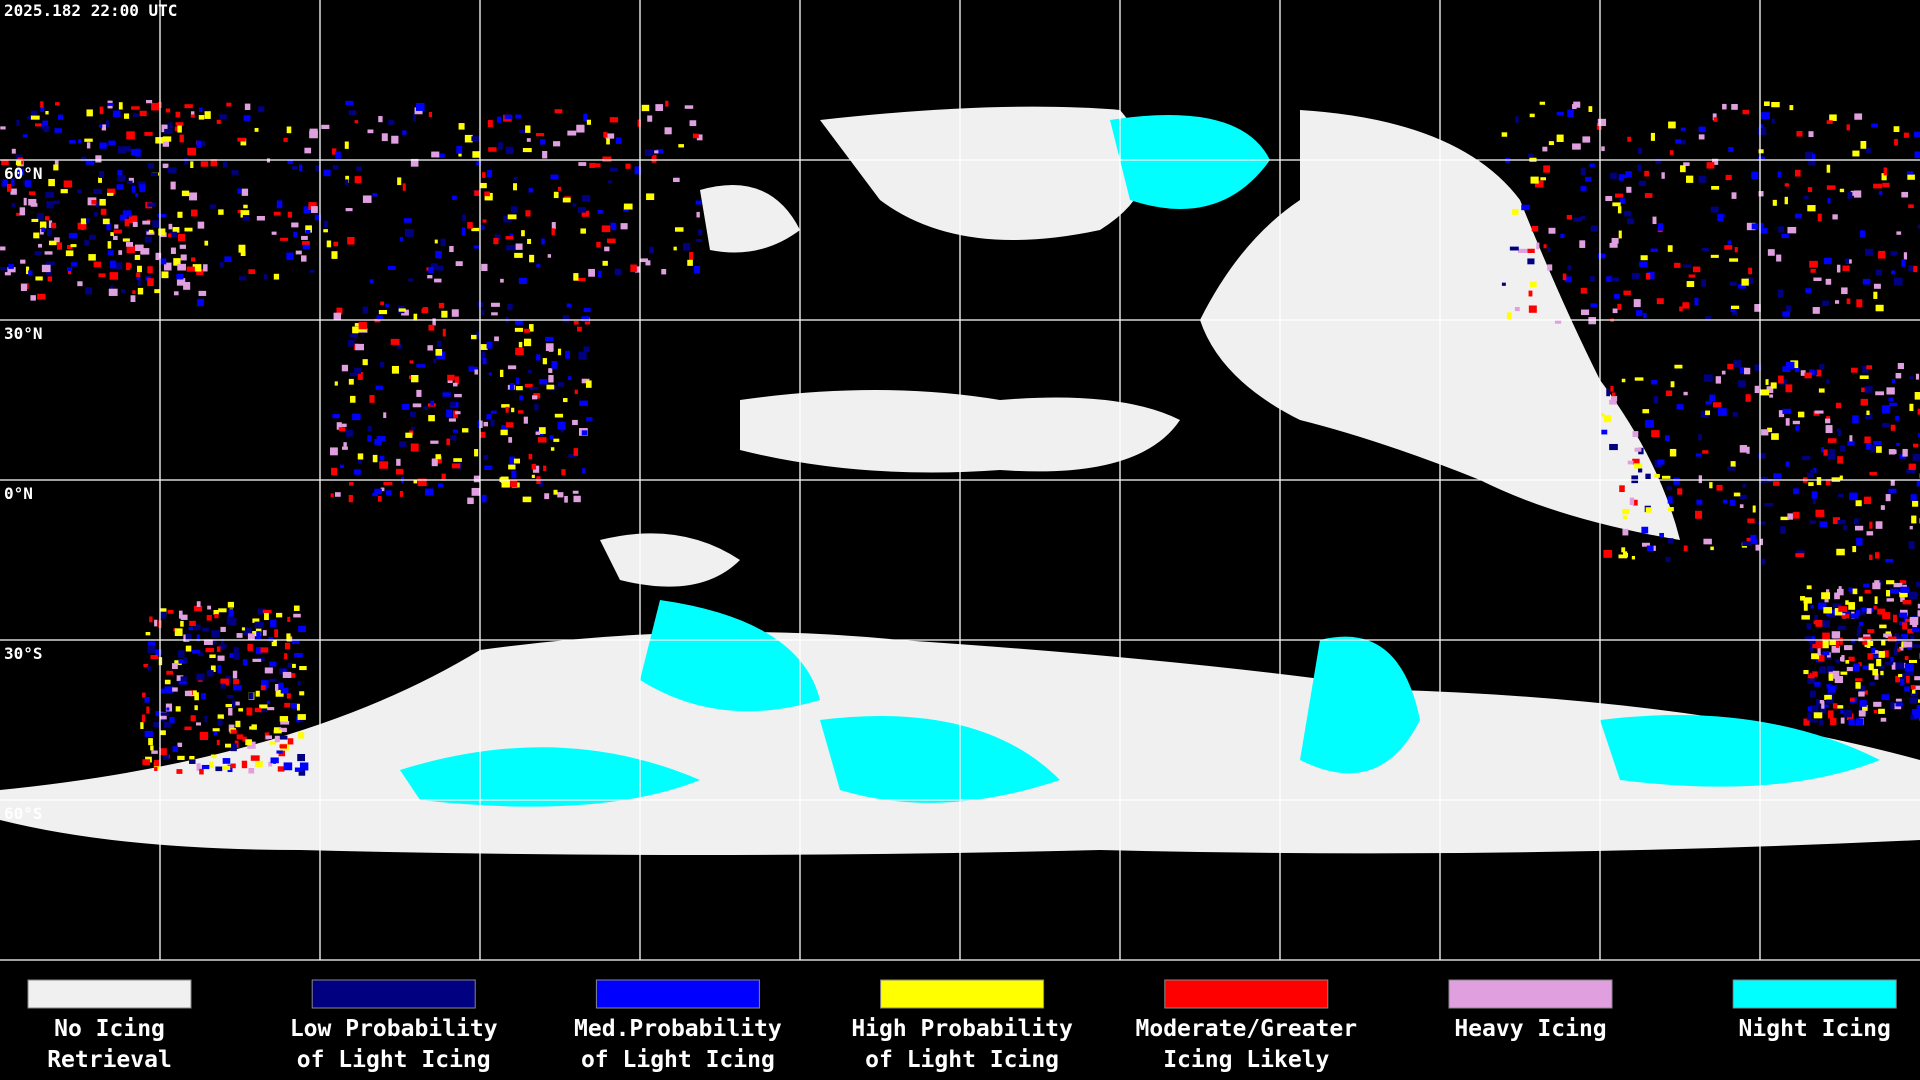 Image resolution: width=1920 pixels, height=1080 pixels. Describe the element at coordinates (23, 813) in the screenshot. I see `latitude-label: 60°S` at that location.